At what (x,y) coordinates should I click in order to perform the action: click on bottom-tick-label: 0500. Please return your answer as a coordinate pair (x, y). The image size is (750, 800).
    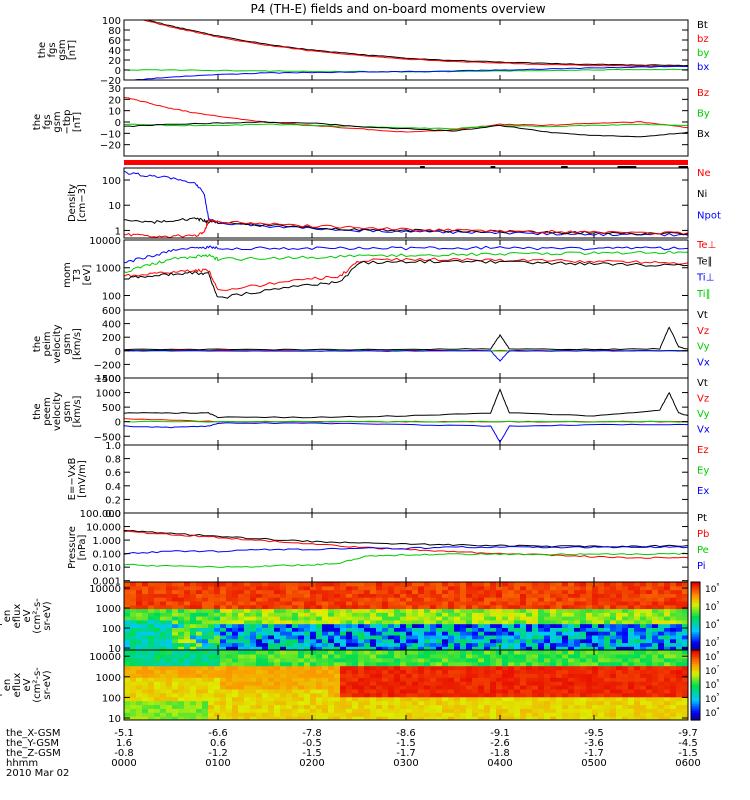
    Looking at the image, I should click on (593, 763).